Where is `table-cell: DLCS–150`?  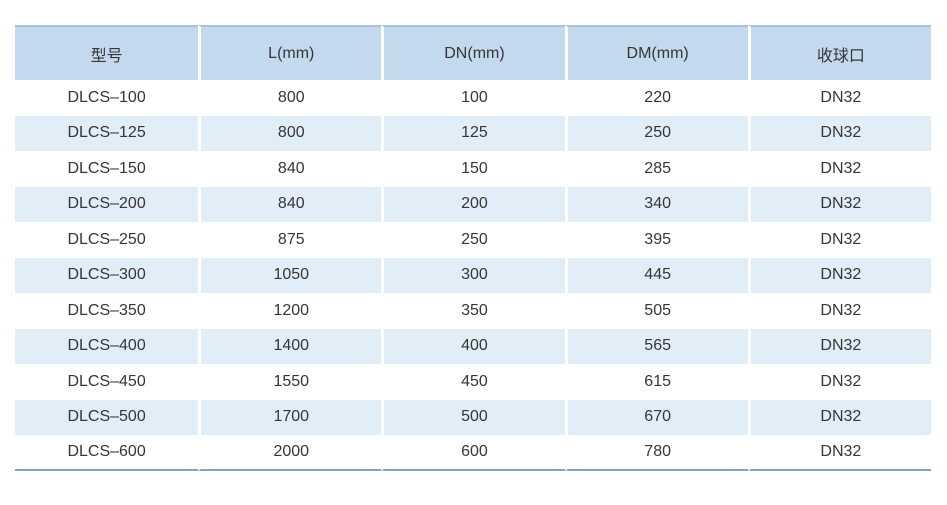 table-cell: DLCS–150 is located at coordinates (107, 169).